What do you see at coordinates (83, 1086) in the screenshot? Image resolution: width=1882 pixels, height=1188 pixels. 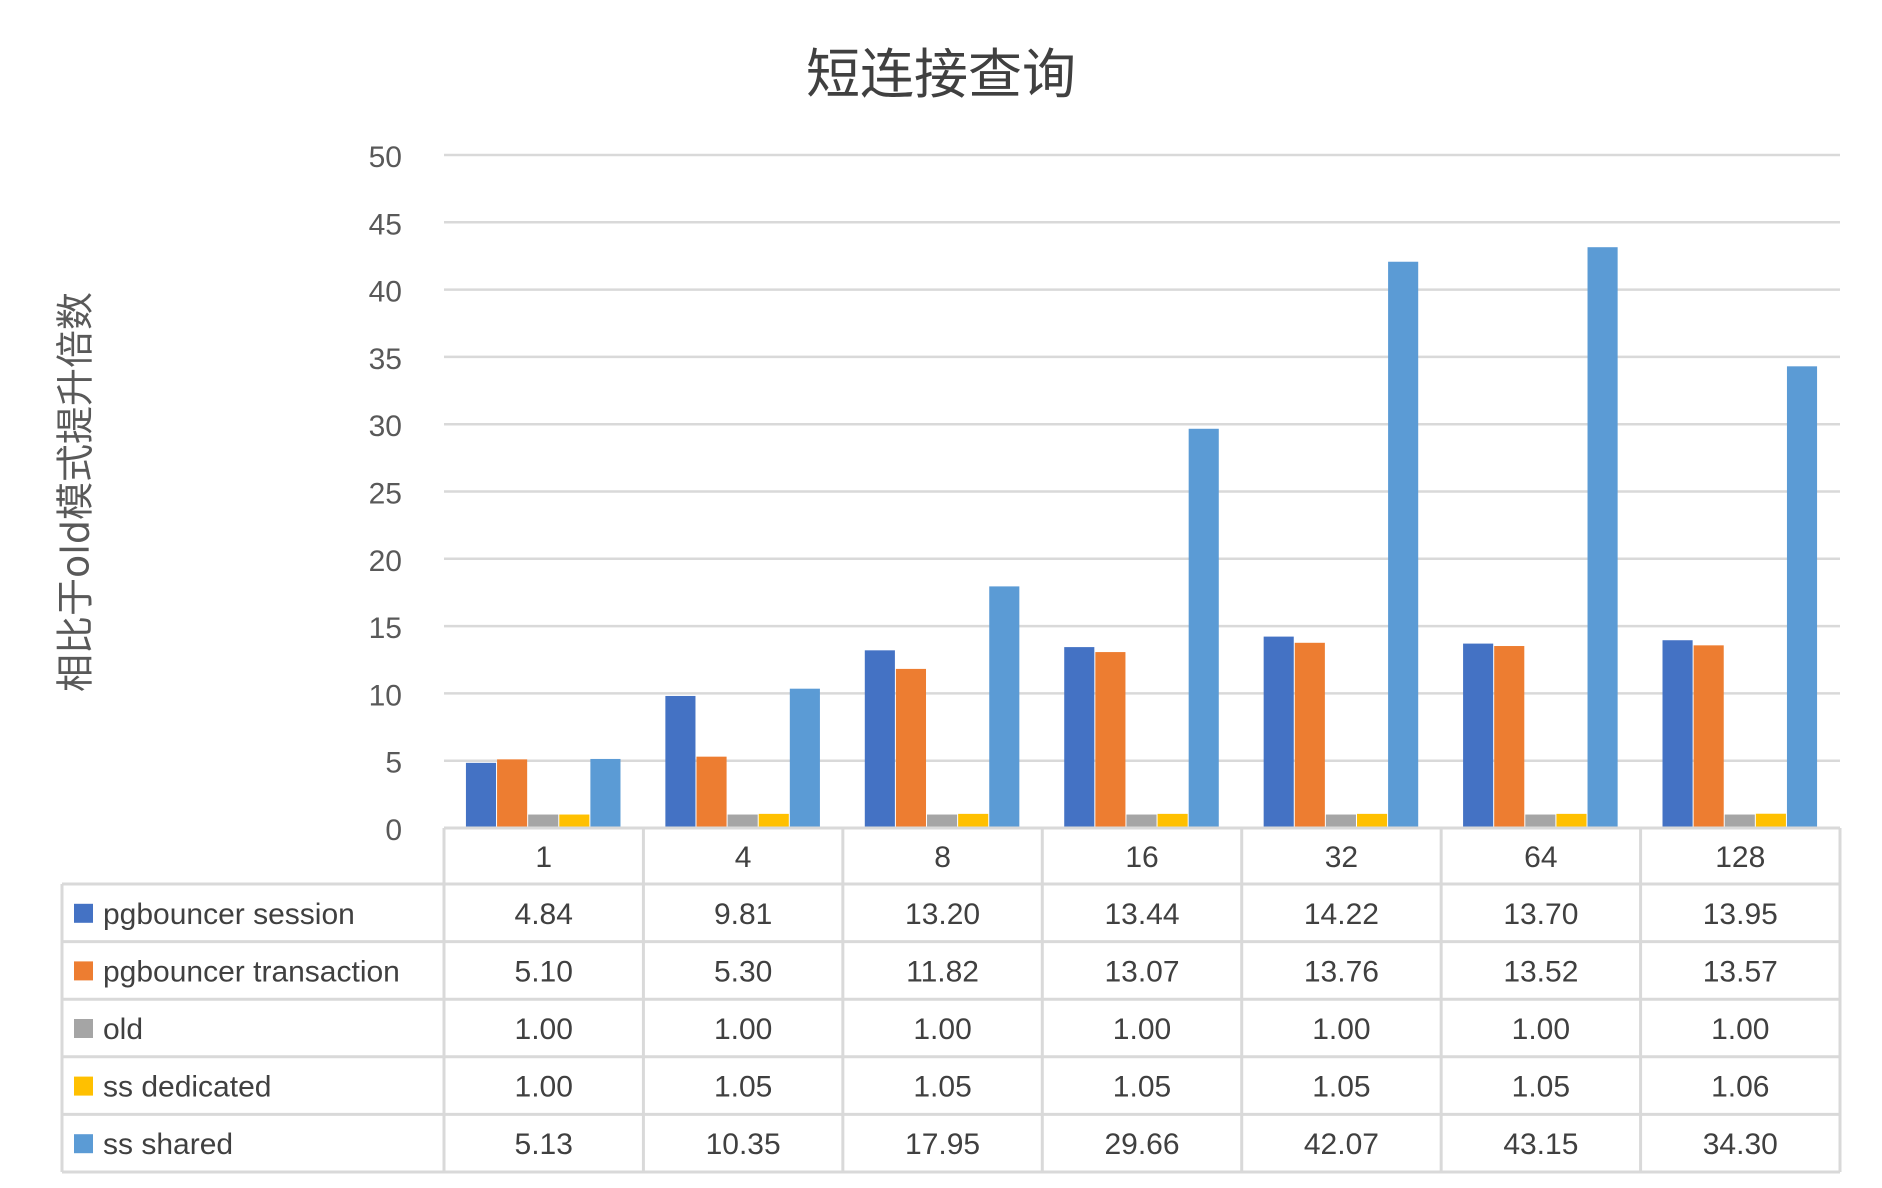 I see `legend-key-ss-dedicated` at bounding box center [83, 1086].